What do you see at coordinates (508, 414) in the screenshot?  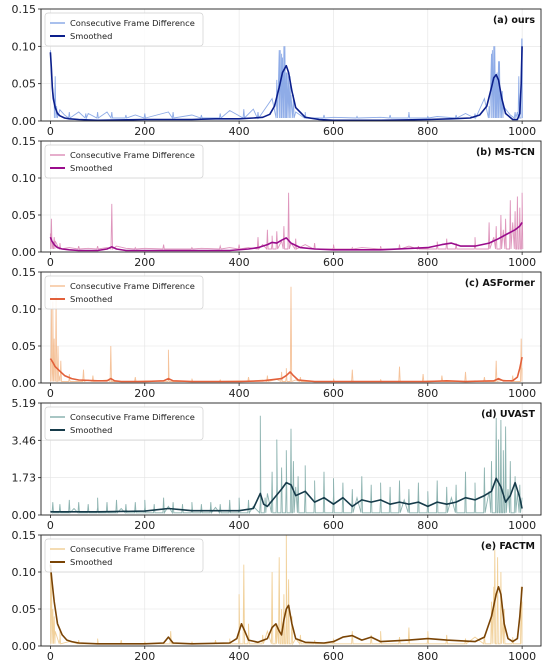 I see `panel-title: (d) UVAST` at bounding box center [508, 414].